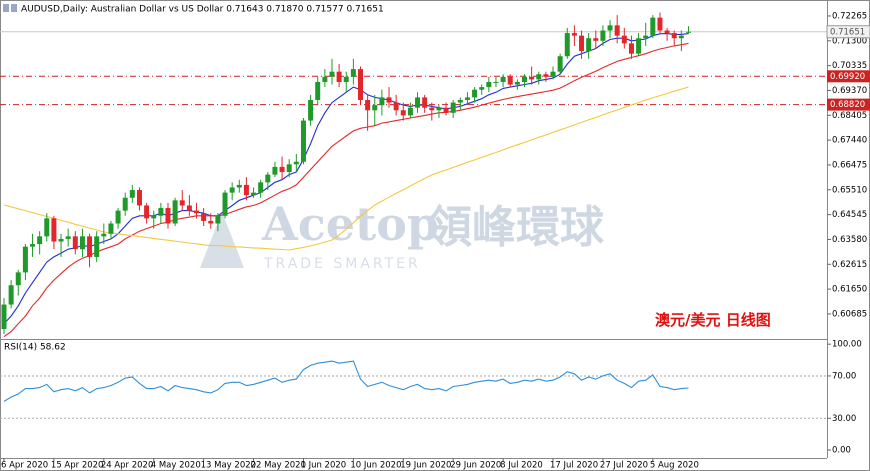 The image size is (870, 471). Describe the element at coordinates (350, 224) in the screenshot. I see `watermark-brand: Acetop` at that location.